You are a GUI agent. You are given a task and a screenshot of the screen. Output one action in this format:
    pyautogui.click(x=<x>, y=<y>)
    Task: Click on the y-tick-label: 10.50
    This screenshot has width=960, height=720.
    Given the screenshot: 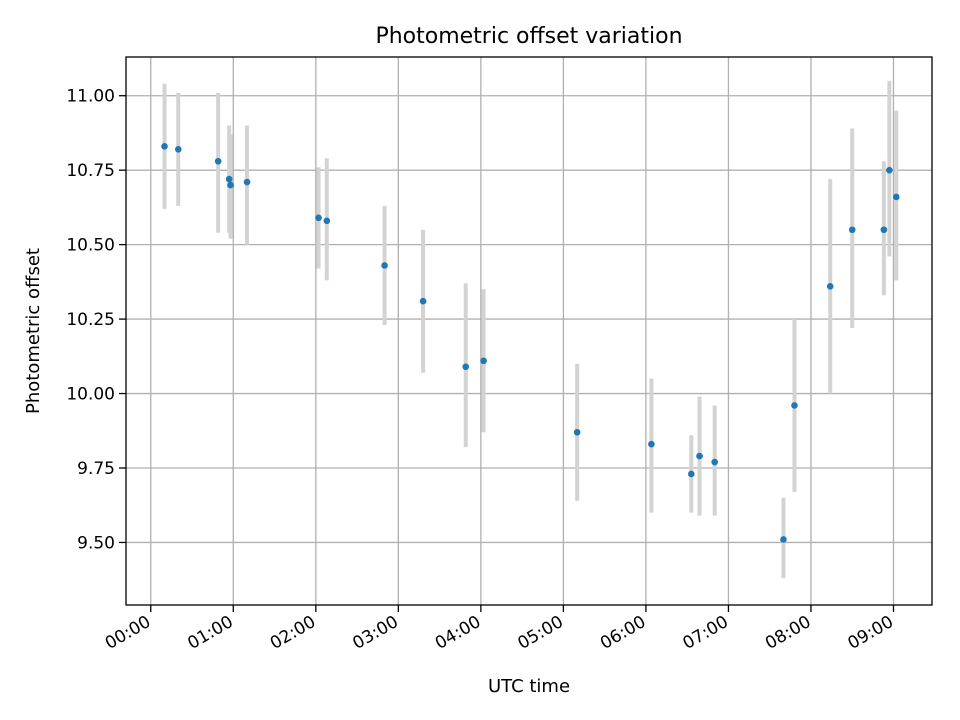 What is the action you would take?
    pyautogui.click(x=90, y=246)
    